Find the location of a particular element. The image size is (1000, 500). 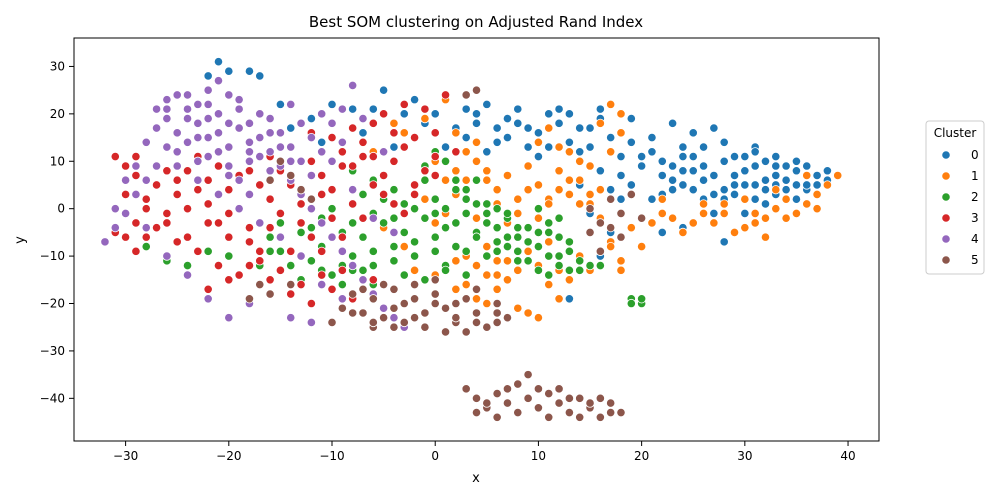

legend-label-0: 0 is located at coordinates (975, 155).